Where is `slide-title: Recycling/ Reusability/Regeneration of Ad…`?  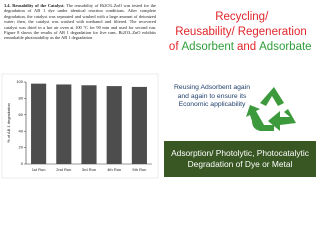
slide-title: Recycling/ Reusability/Regeneration of Ad… is located at coordinates (241, 32).